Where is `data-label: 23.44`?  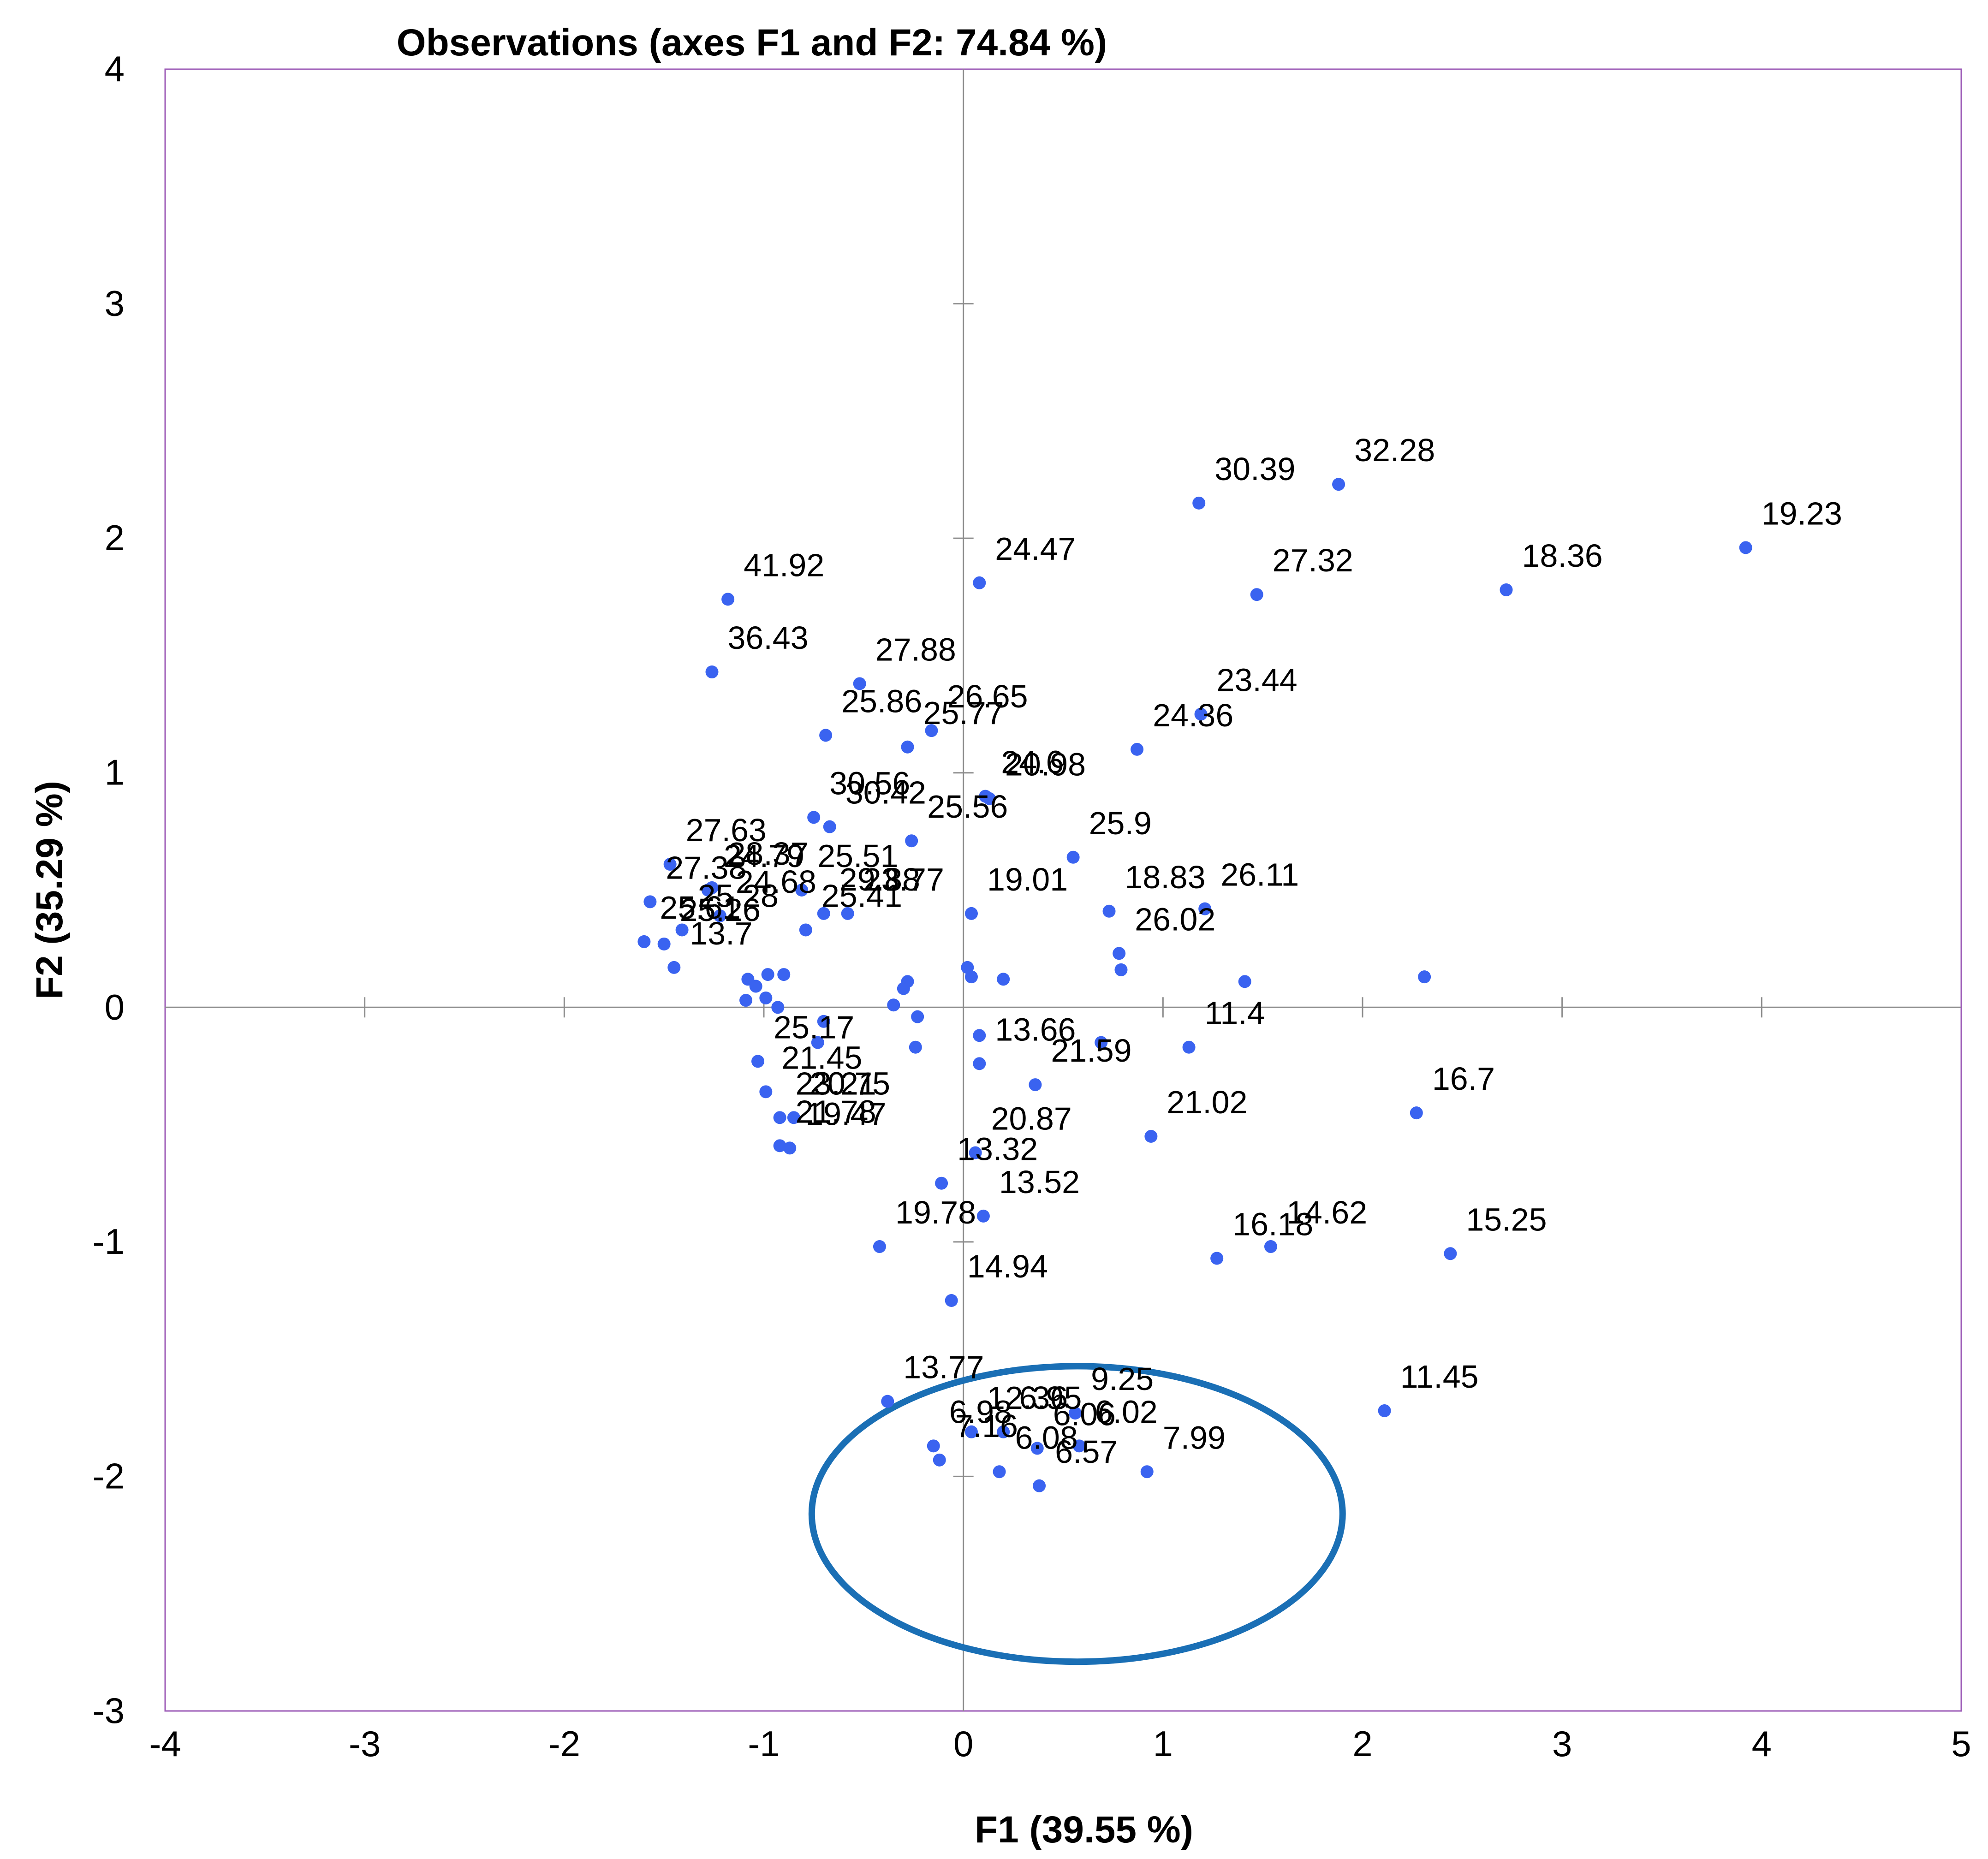
data-label: 23.44 is located at coordinates (1257, 680).